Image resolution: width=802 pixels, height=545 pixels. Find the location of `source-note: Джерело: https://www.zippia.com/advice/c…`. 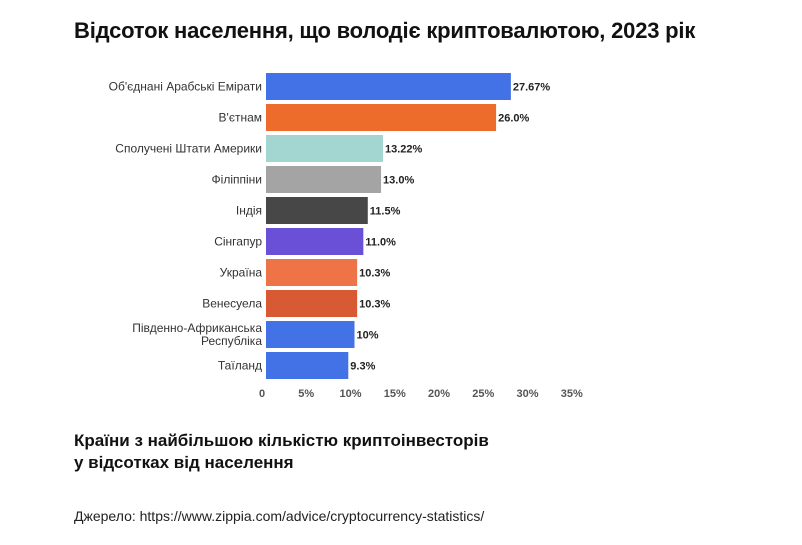

source-note: Джерело: https://www.zippia.com/advice/c… is located at coordinates (279, 516).